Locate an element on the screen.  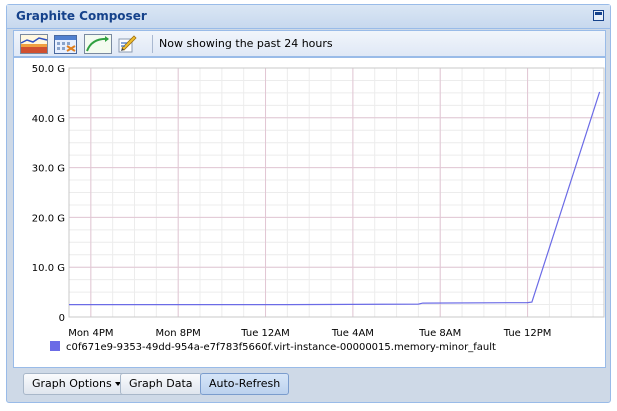
edit-target-icon is located at coordinates (129, 44).